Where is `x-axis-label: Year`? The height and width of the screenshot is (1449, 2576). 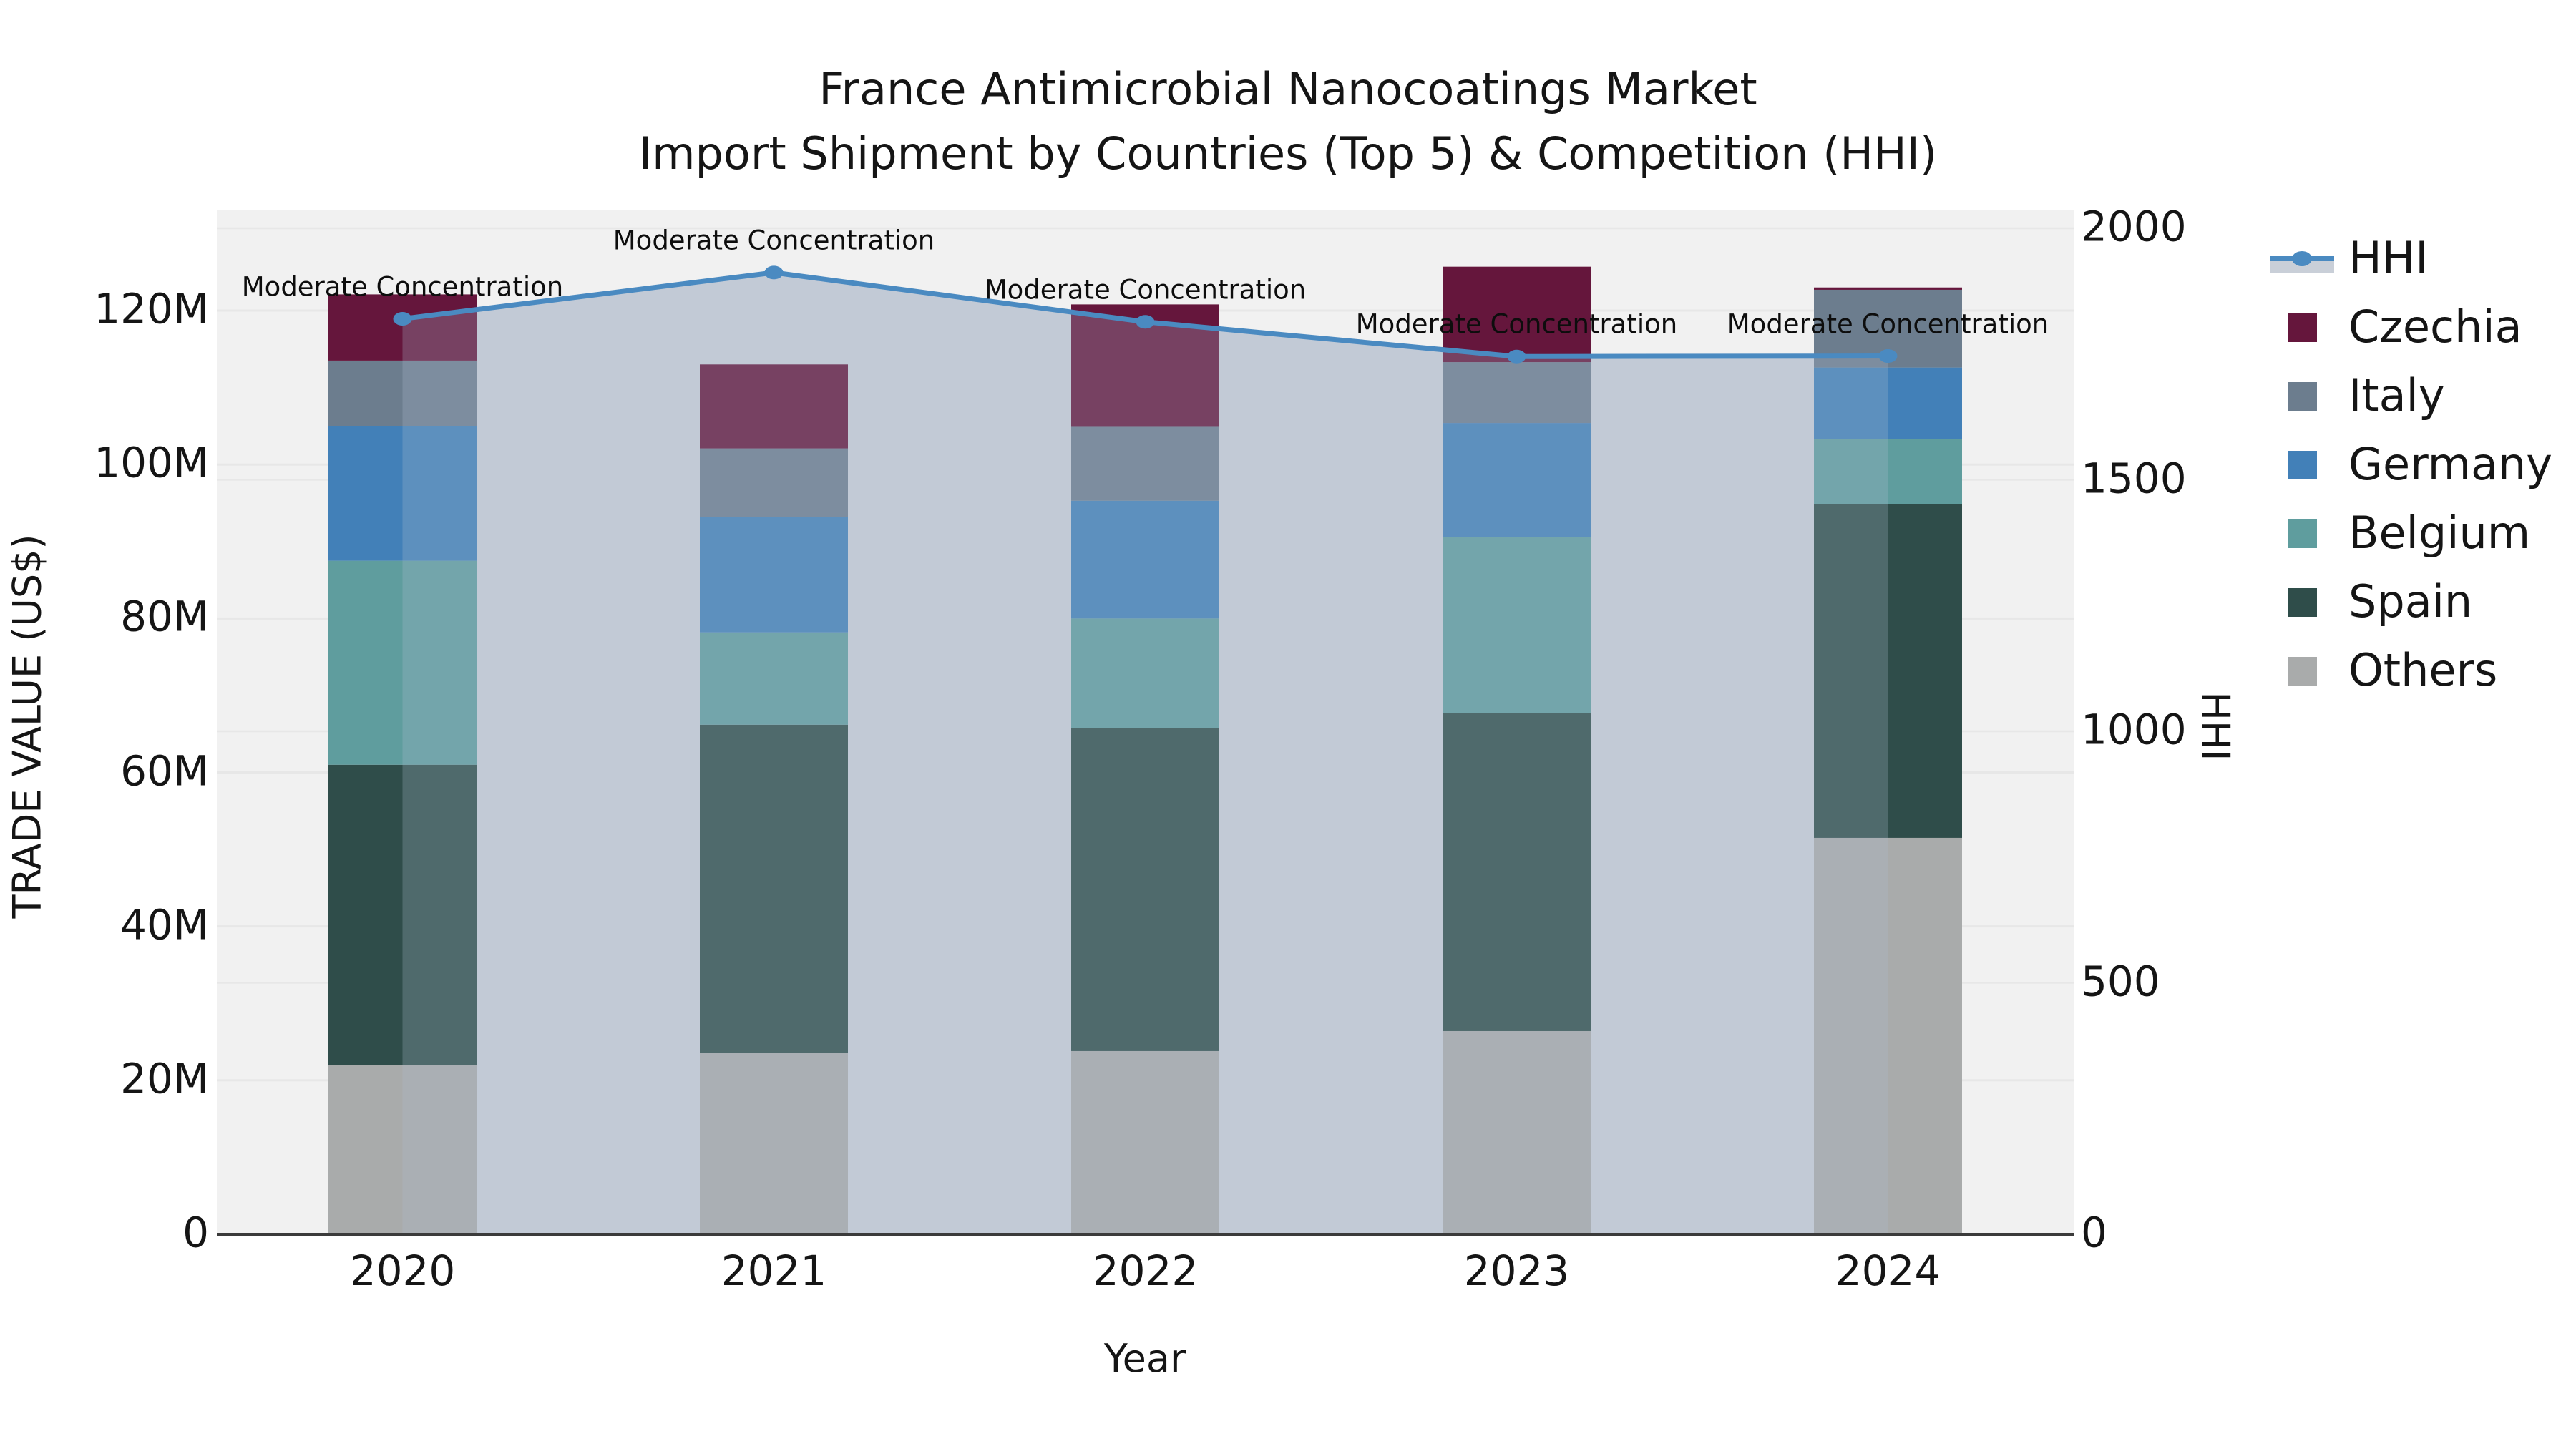 x-axis-label: Year is located at coordinates (1144, 1358).